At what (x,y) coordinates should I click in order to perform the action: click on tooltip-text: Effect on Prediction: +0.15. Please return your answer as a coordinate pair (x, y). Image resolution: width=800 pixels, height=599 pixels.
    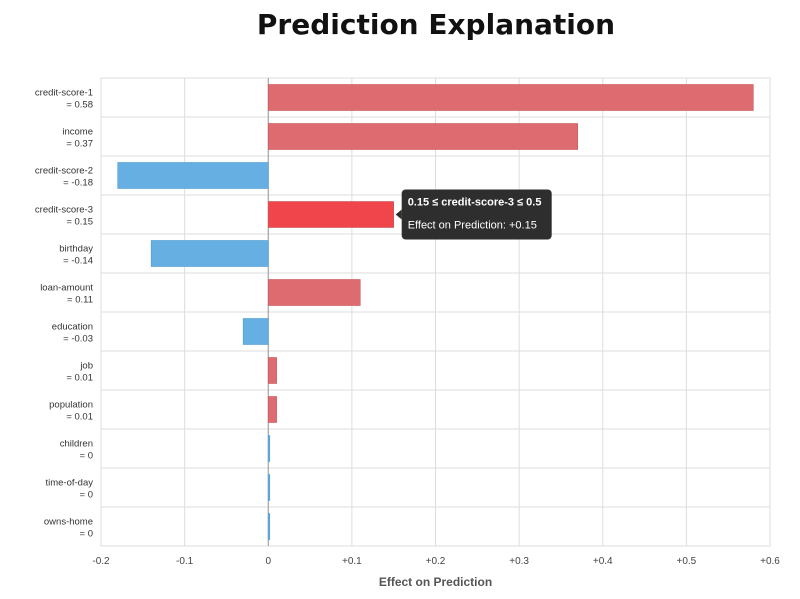
    Looking at the image, I should click on (472, 226).